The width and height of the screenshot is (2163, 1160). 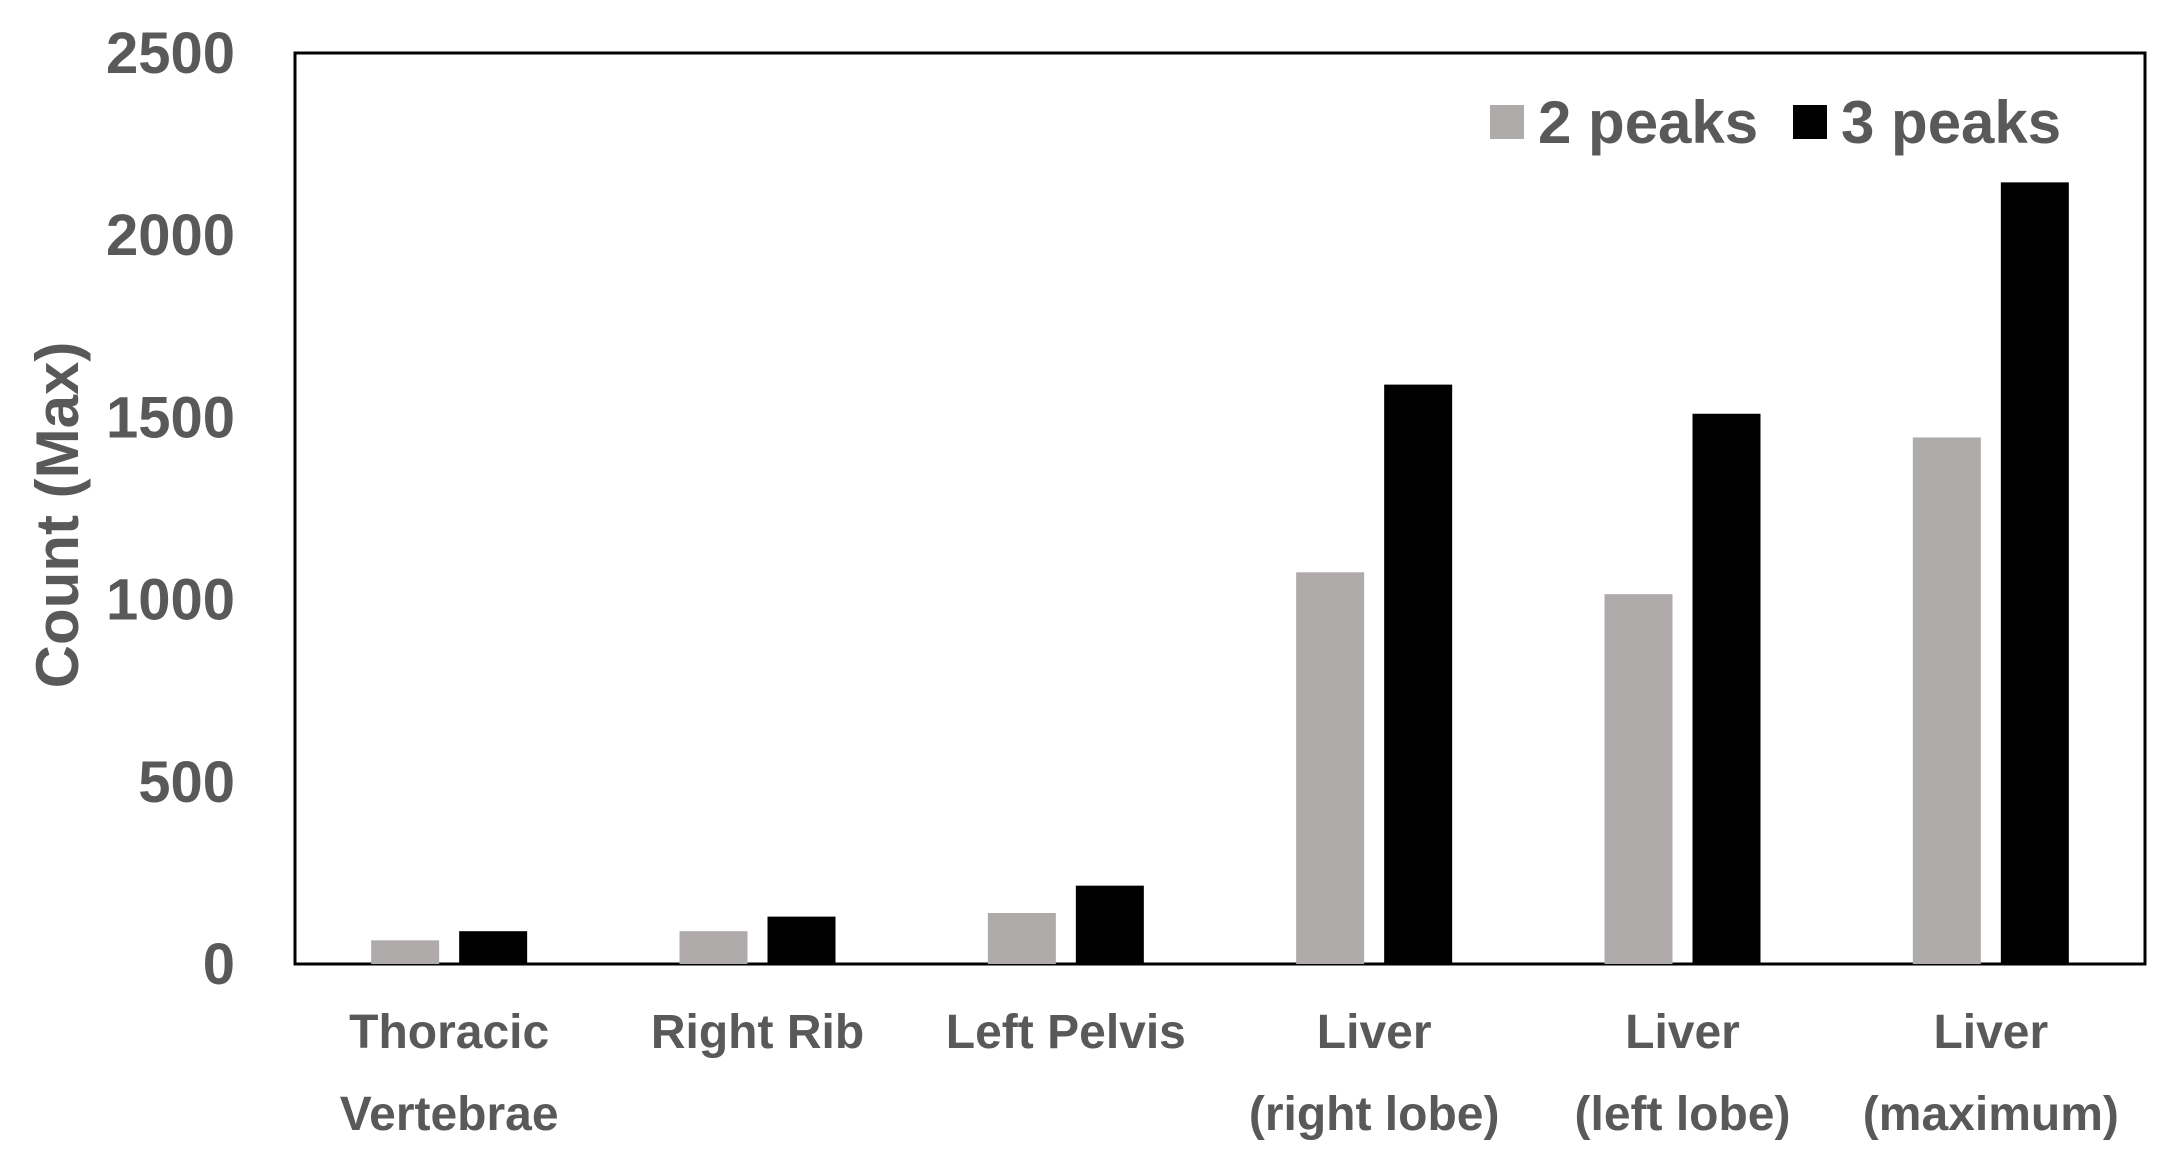 I want to click on y-tick-label: 1000, so click(x=170, y=600).